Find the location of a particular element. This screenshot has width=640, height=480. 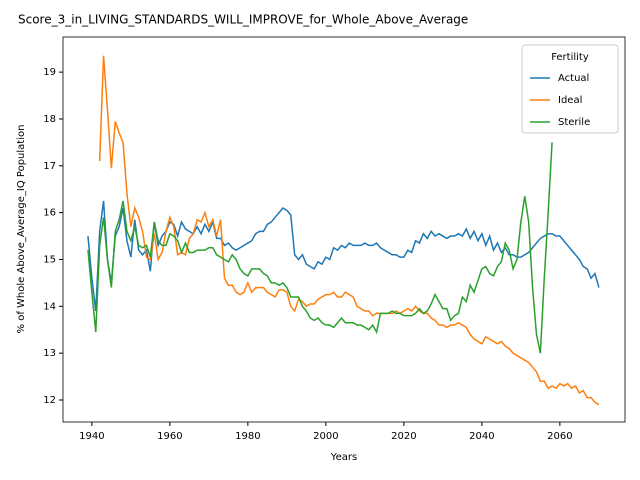

y-tick-label: 17 is located at coordinates (49, 166).